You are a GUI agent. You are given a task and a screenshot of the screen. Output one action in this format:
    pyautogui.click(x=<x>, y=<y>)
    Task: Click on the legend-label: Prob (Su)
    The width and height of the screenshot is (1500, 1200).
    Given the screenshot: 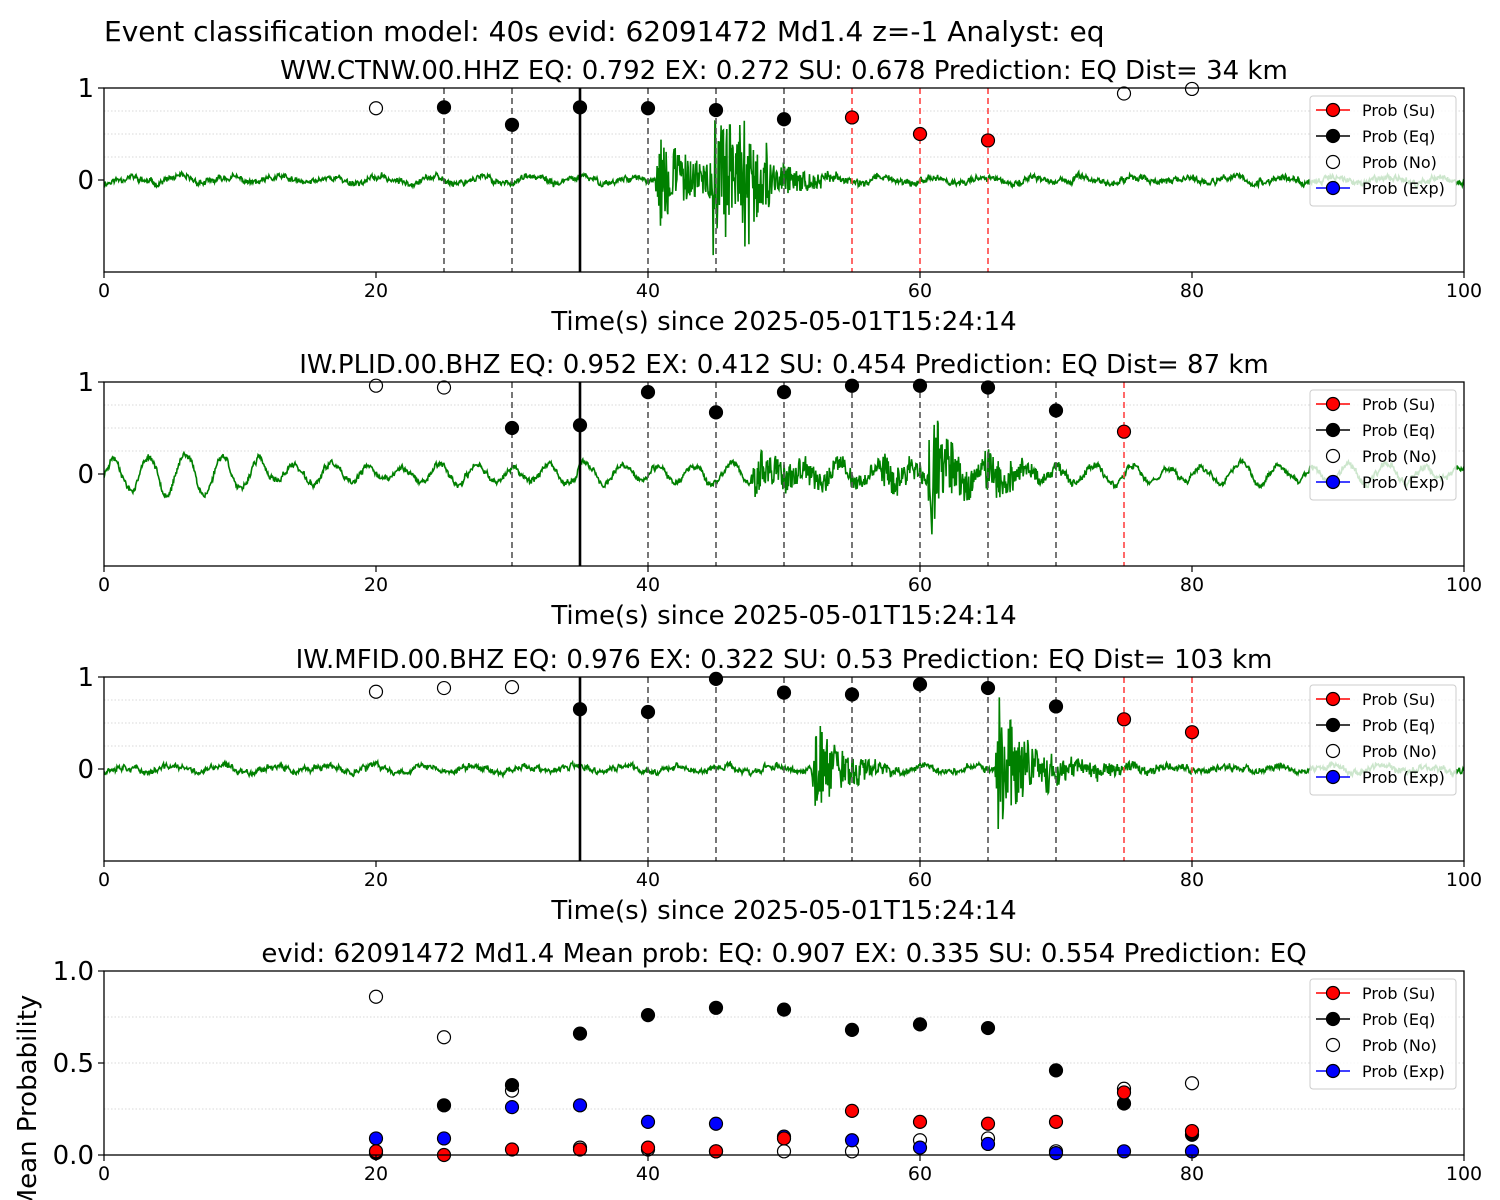 What is the action you would take?
    pyautogui.click(x=1398, y=699)
    